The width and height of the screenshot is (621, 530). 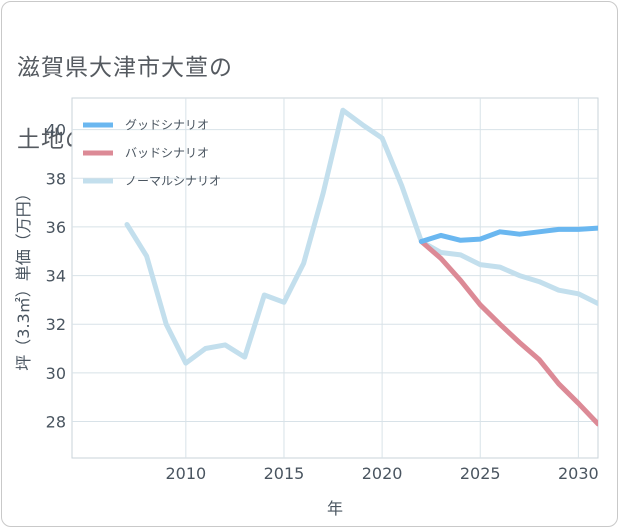 I want to click on x-tick-labels: 2010 2015 2020 2025 2030, so click(x=381, y=473).